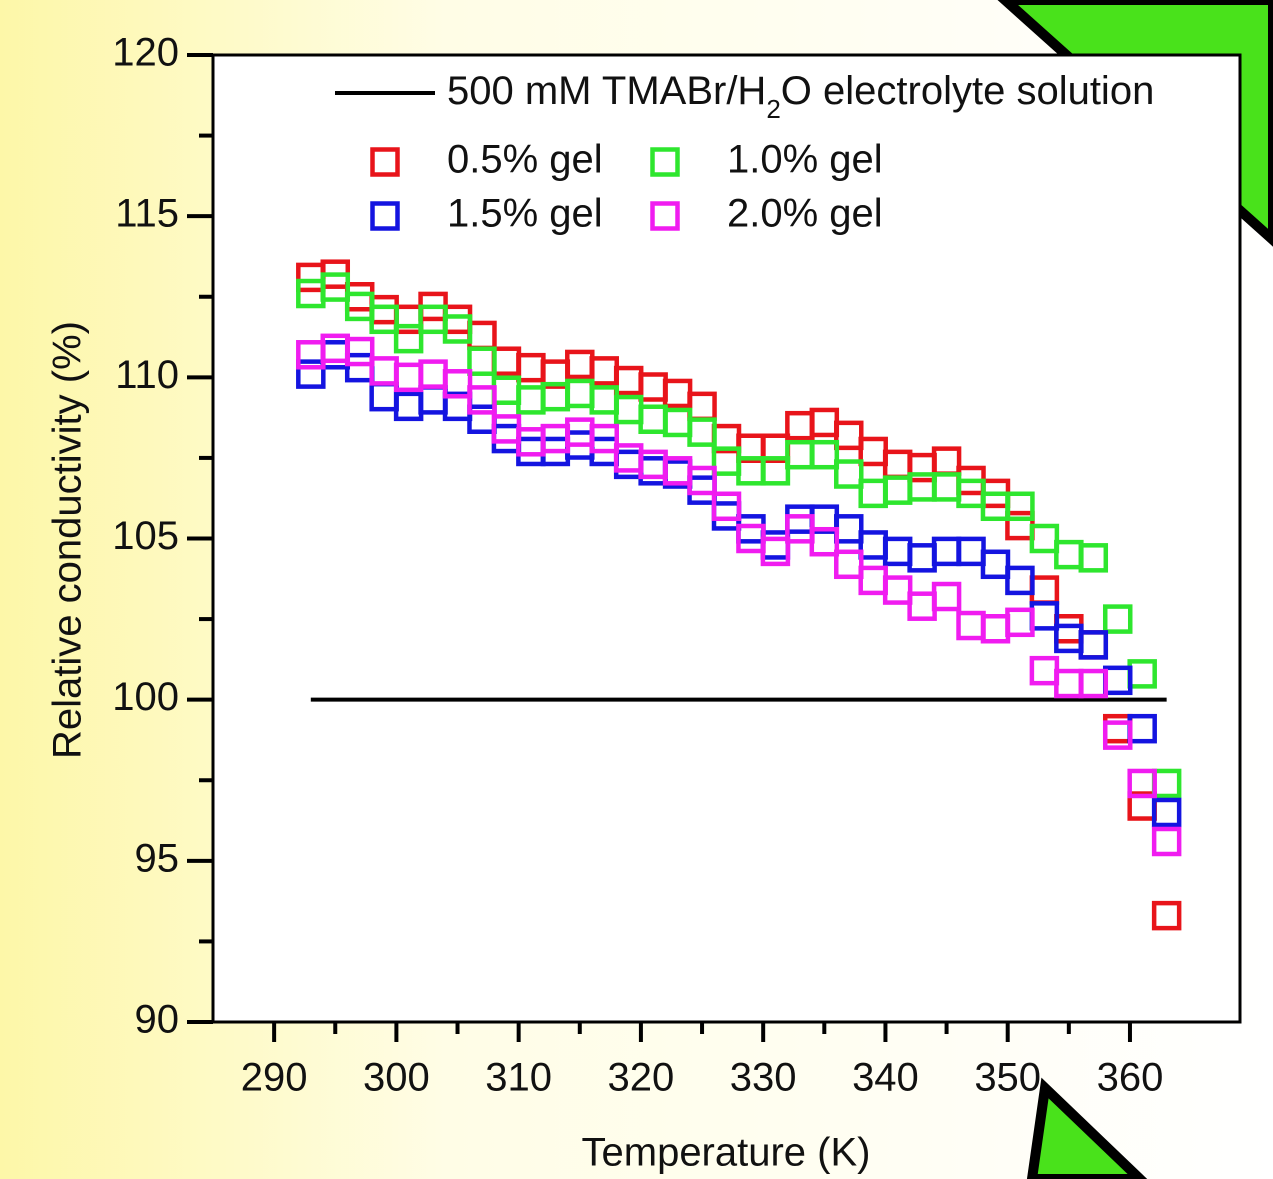  I want to click on legend-label-part: 500 mM TMABr/H, so click(606, 91).